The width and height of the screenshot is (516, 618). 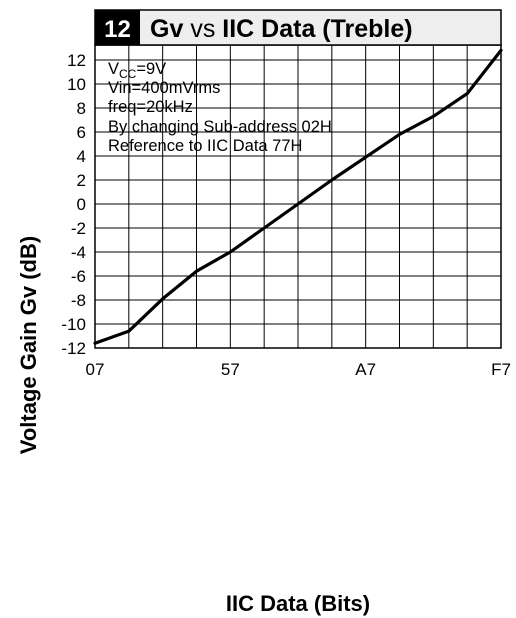 What do you see at coordinates (81, 132) in the screenshot?
I see `y-tick-label: 6` at bounding box center [81, 132].